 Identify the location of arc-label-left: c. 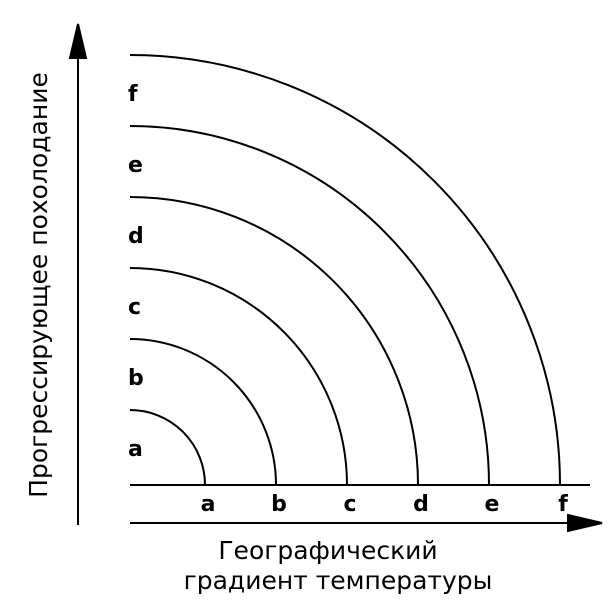
(134, 307).